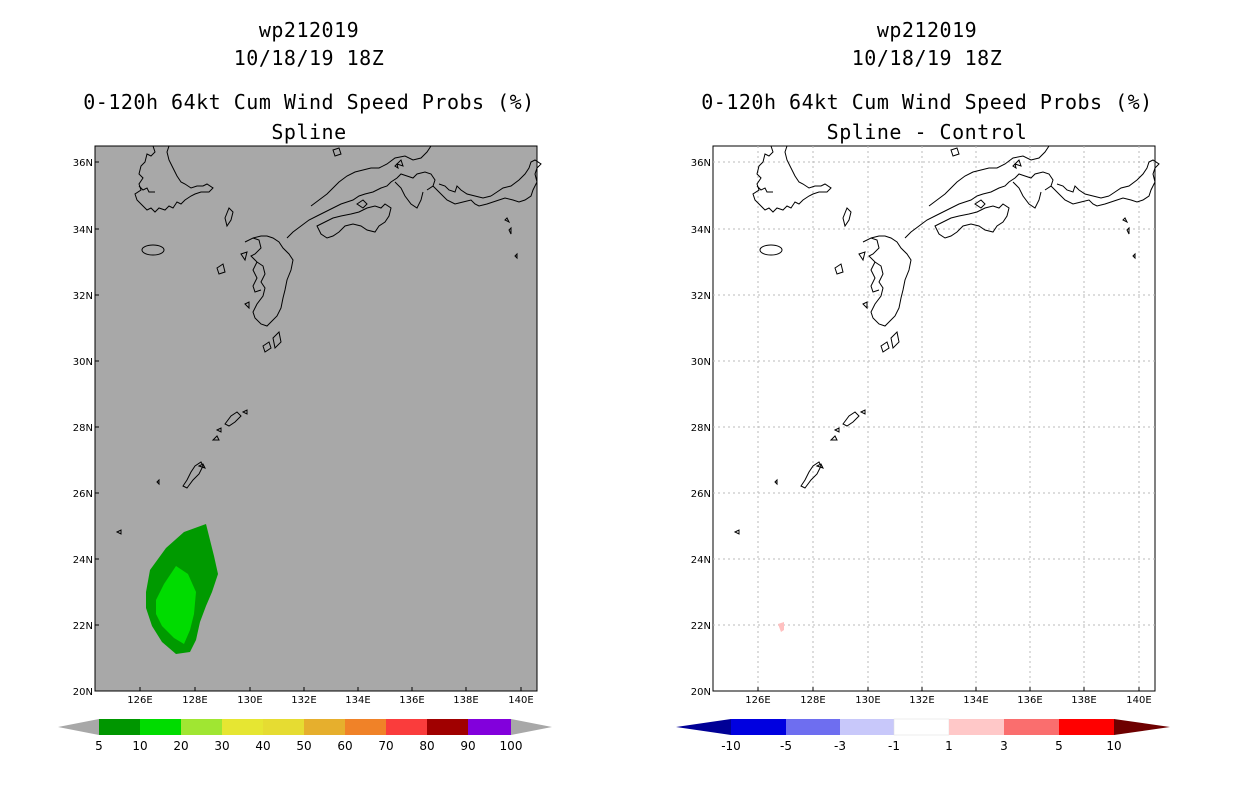 Image resolution: width=1236 pixels, height=800 pixels. What do you see at coordinates (221, 746) in the screenshot?
I see `colorbar-label: 30` at bounding box center [221, 746].